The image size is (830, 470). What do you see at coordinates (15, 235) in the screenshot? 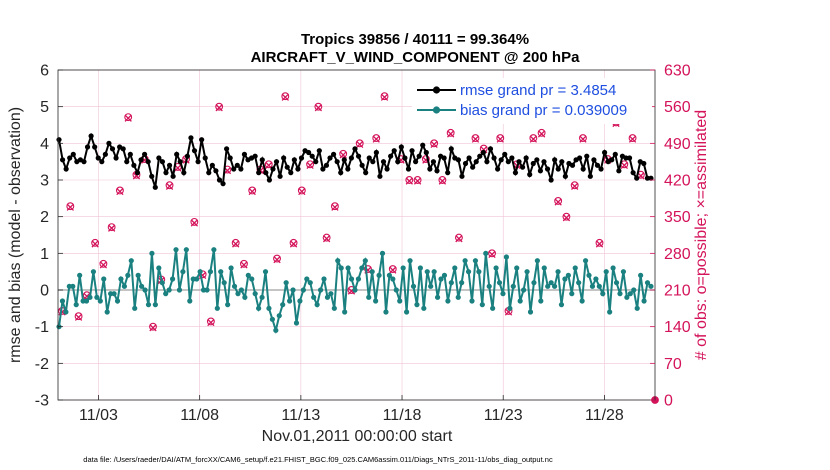
I see `y-axis-label: rmse and bias (model - observation)` at bounding box center [15, 235].